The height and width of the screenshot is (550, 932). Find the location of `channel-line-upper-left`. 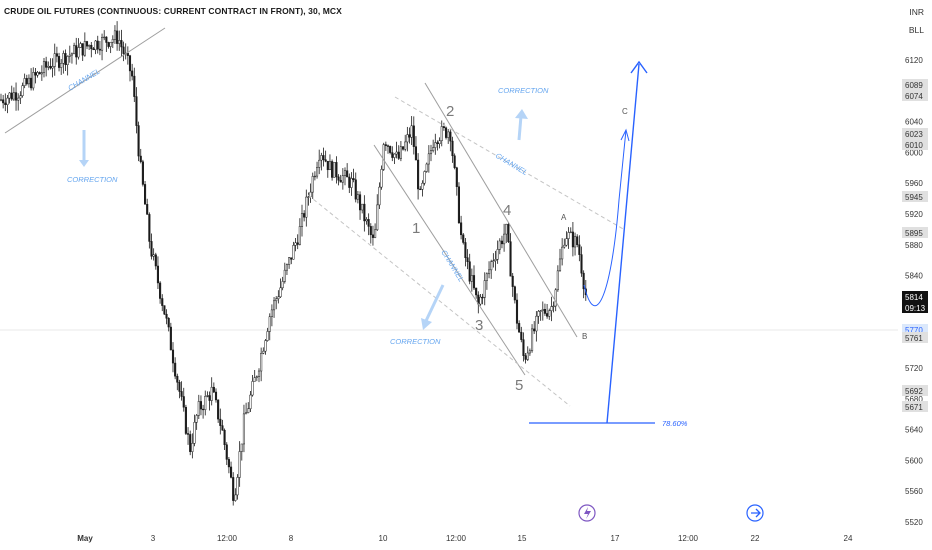

channel-line-upper-left is located at coordinates (85, 80).